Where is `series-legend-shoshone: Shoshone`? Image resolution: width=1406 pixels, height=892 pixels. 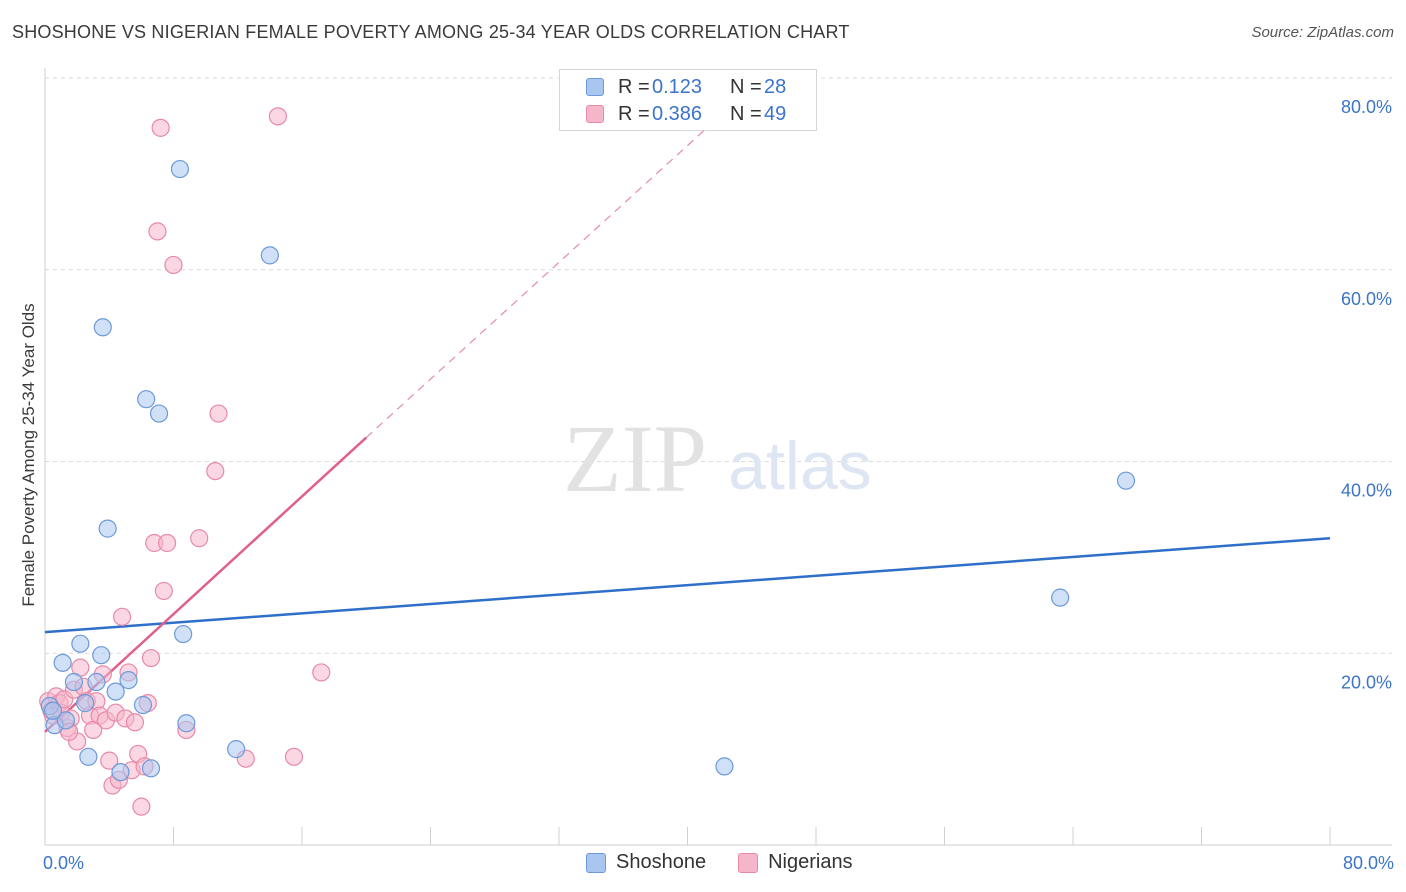 series-legend-shoshone: Shoshone is located at coordinates (646, 862).